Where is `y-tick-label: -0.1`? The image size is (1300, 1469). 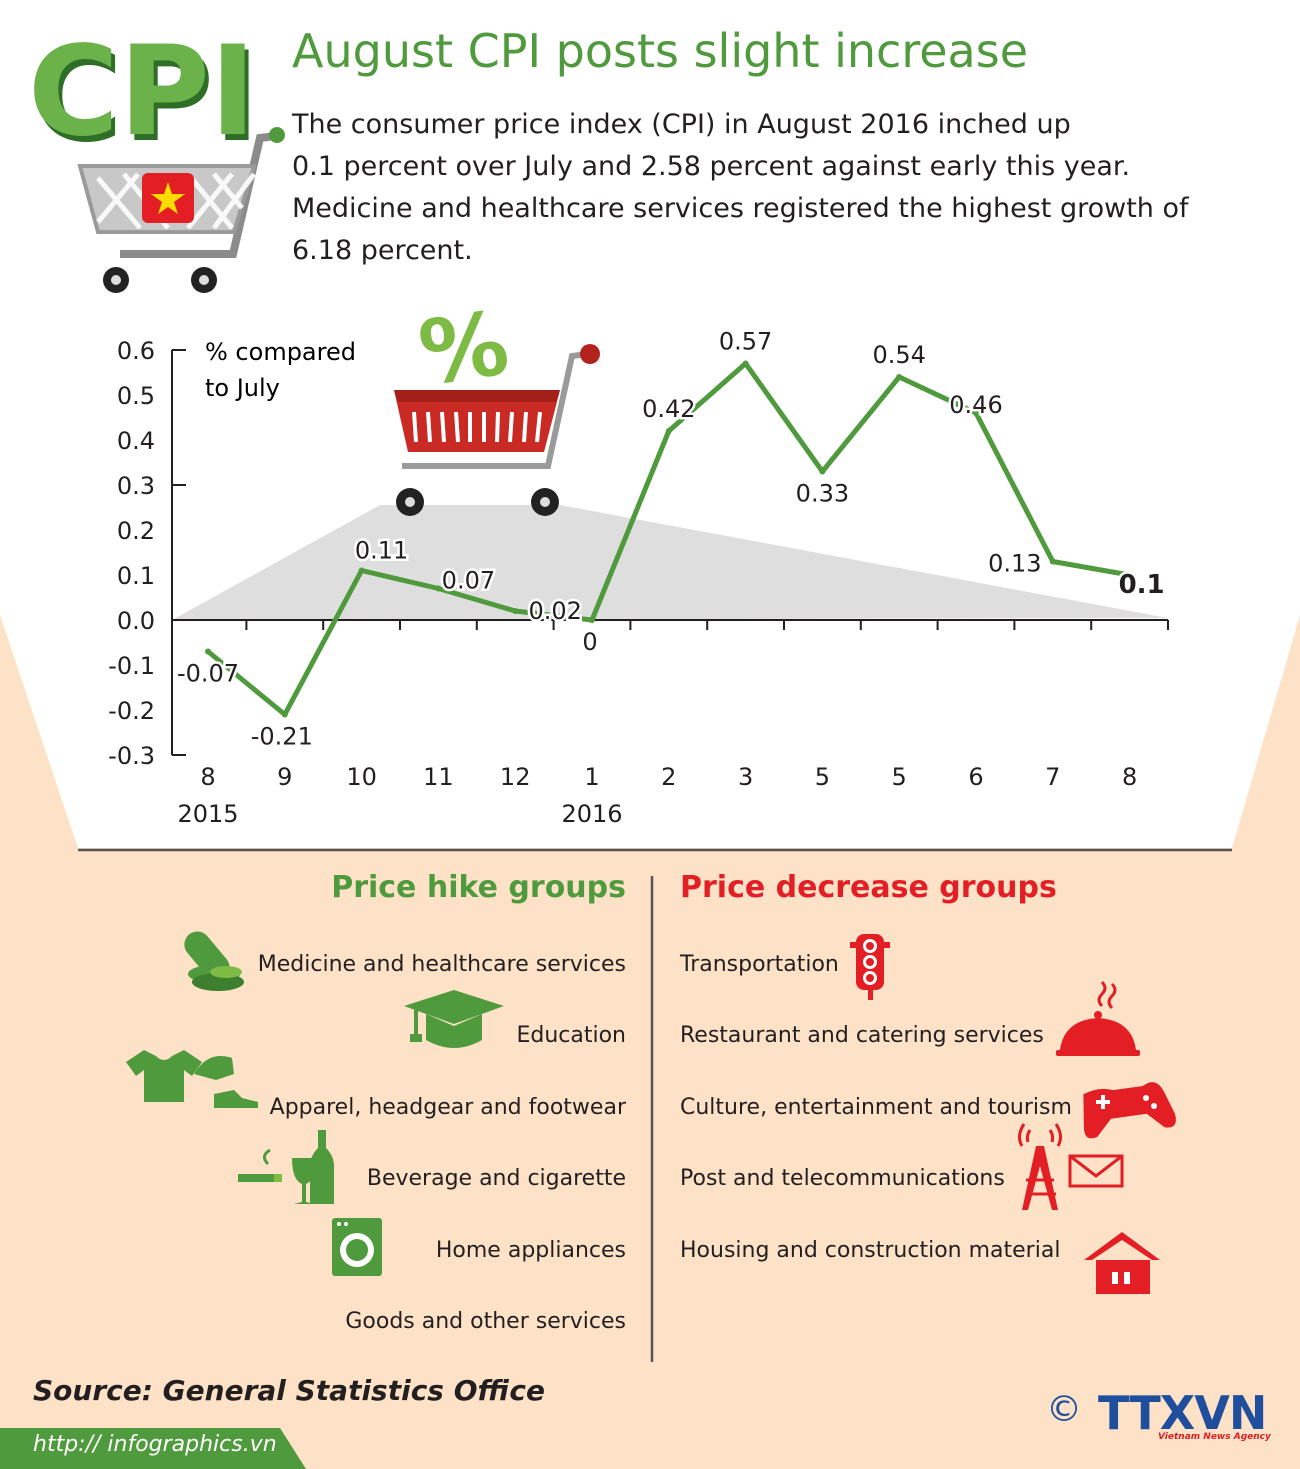 y-tick-label: -0.1 is located at coordinates (131, 666).